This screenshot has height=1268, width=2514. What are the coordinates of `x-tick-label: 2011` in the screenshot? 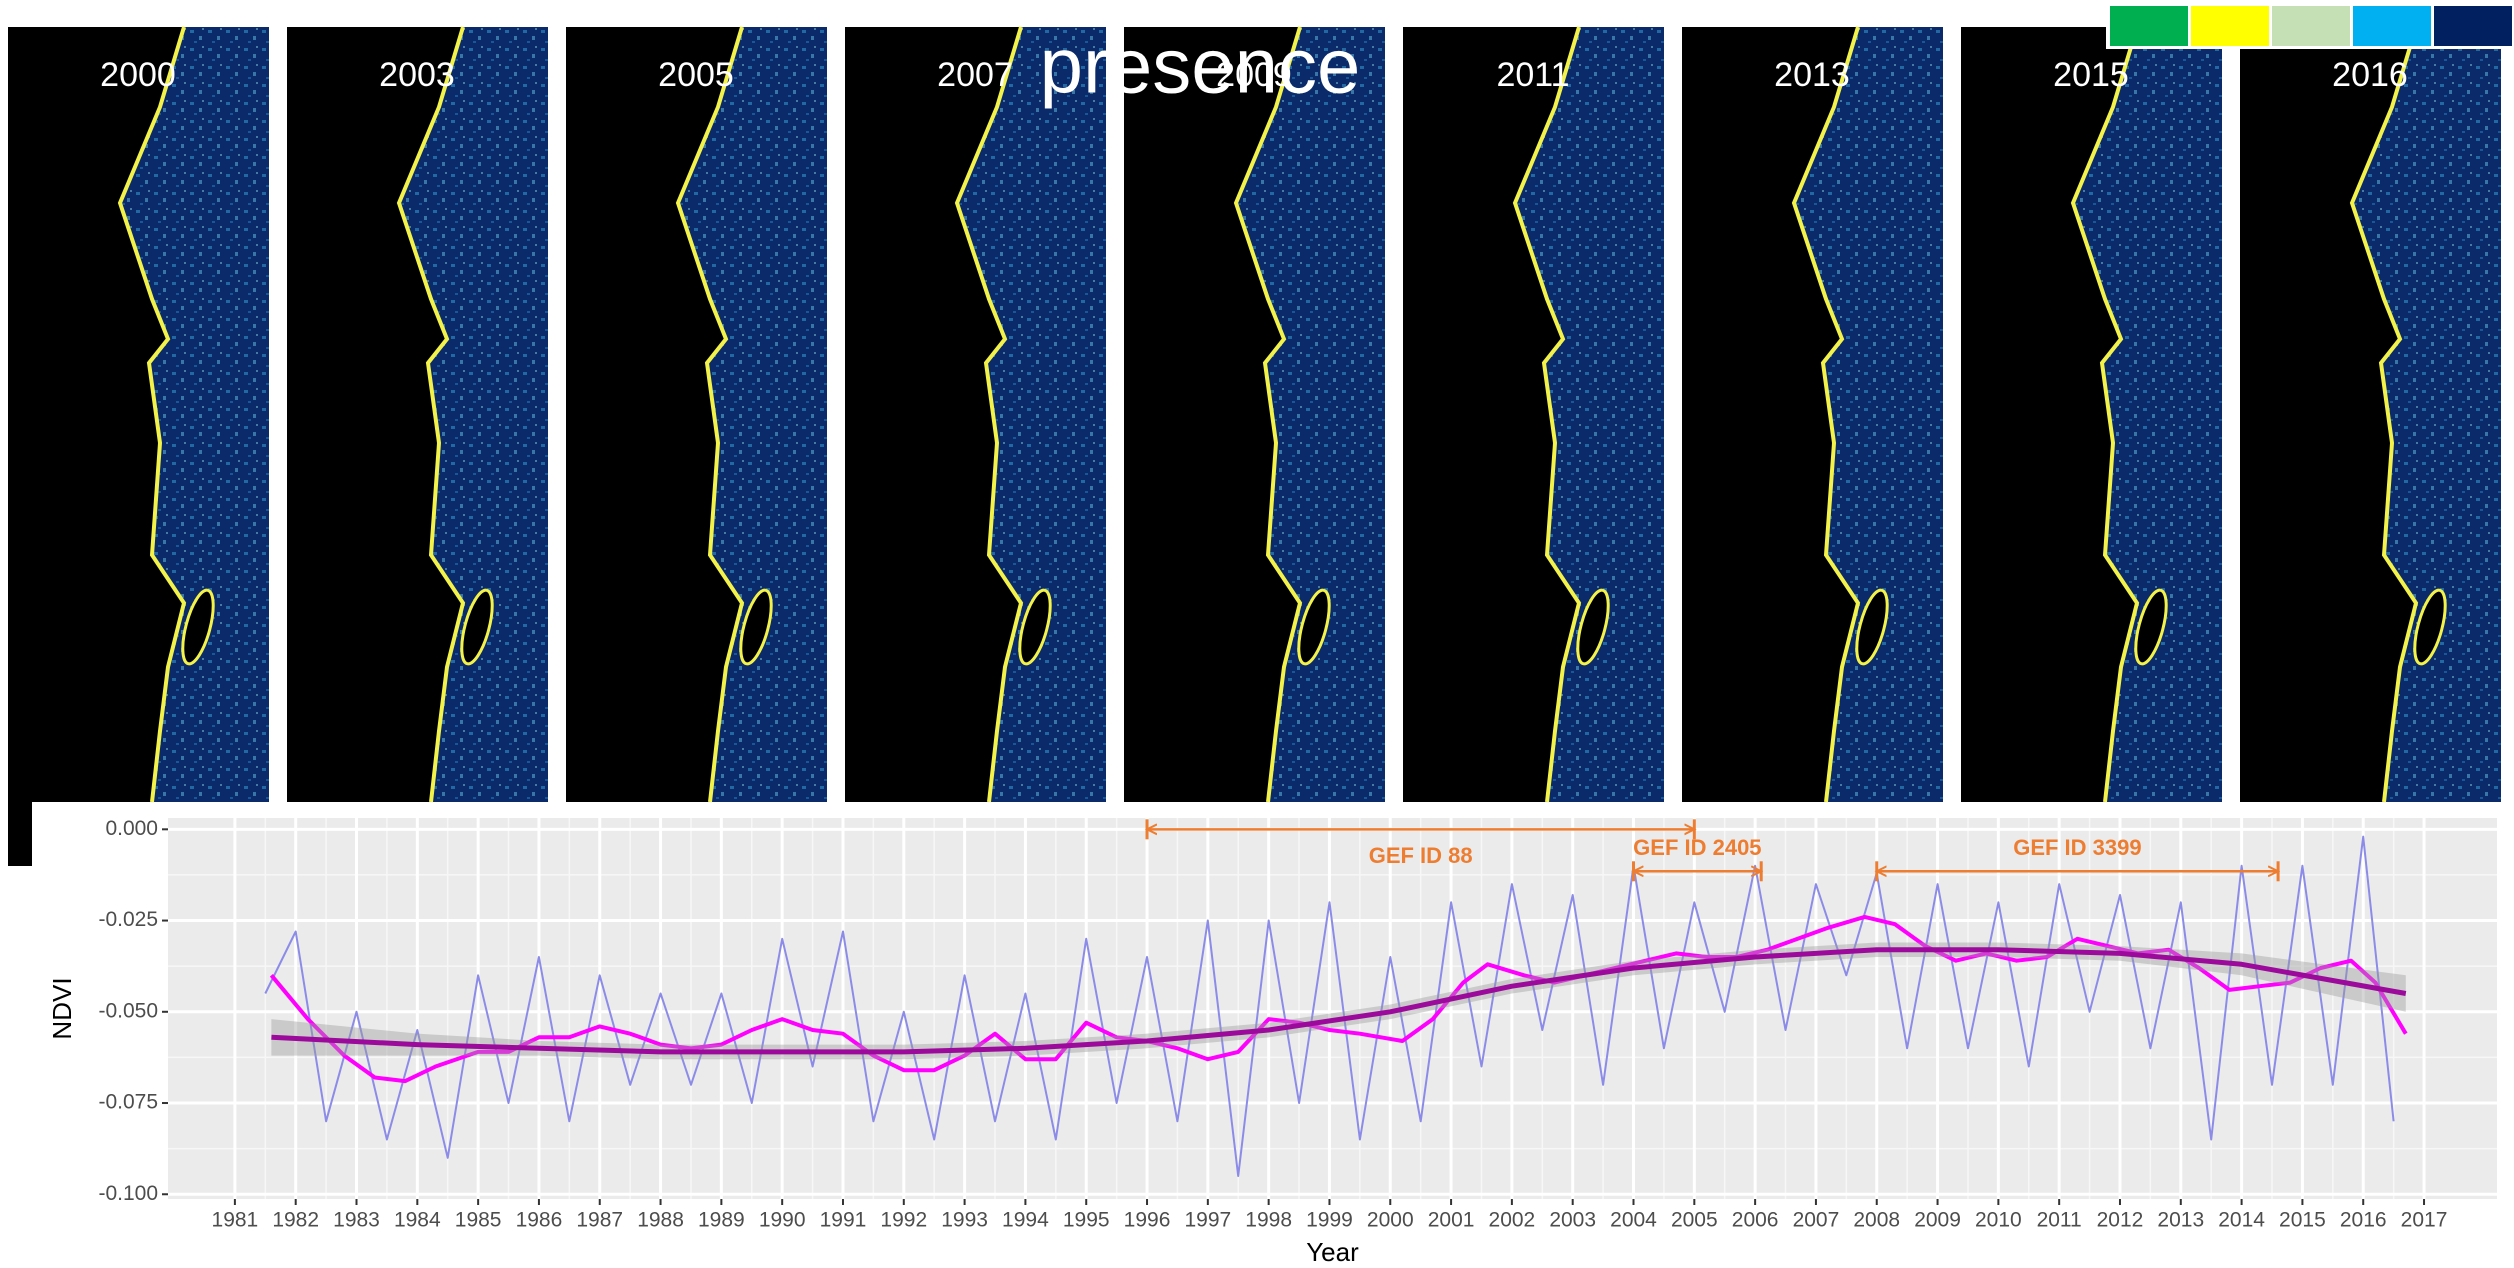 It's located at (2059, 1220).